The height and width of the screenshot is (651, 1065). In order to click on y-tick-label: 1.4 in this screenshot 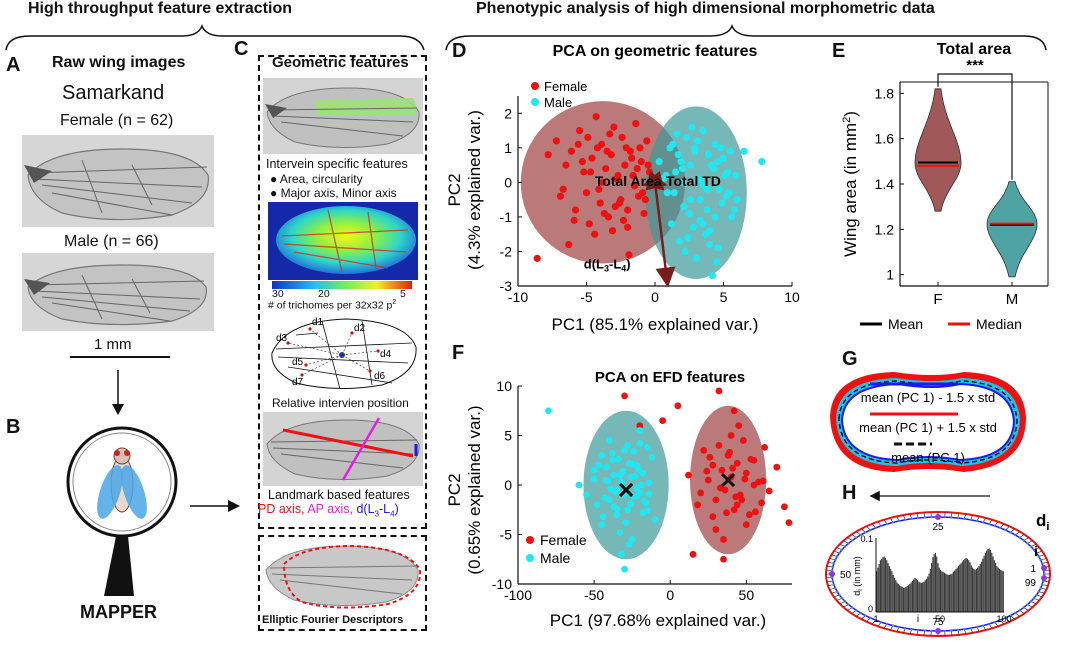, I will do `click(885, 184)`.